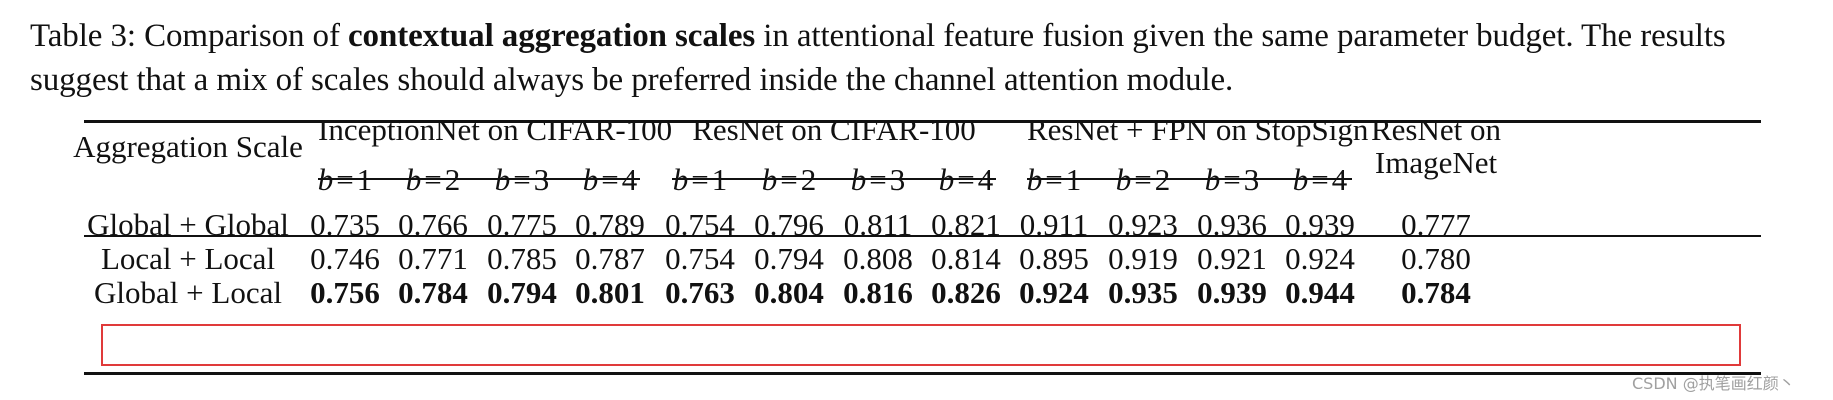 The height and width of the screenshot is (400, 1833). I want to click on table-bottom-rule, so click(922, 373).